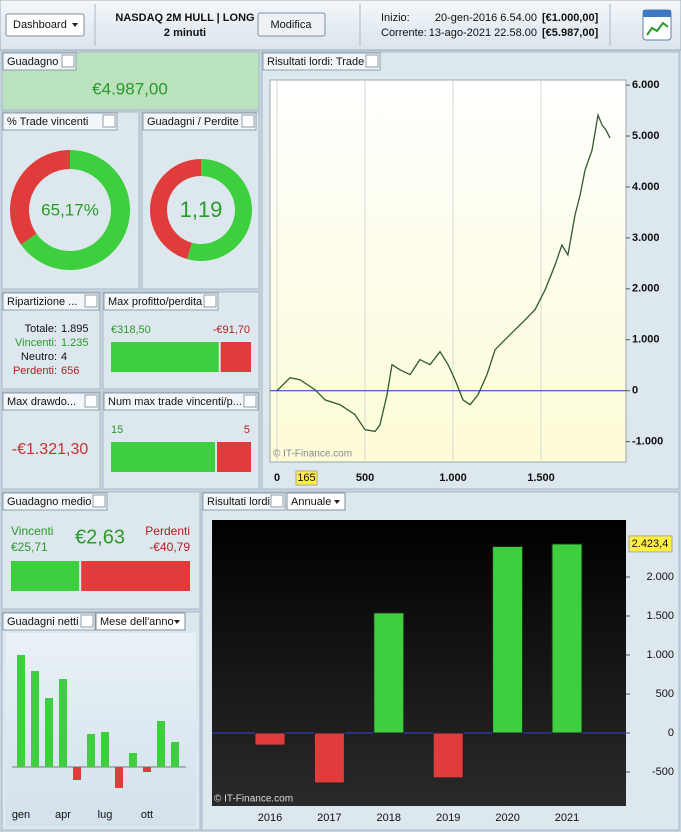 This screenshot has height=832, width=681. Describe the element at coordinates (635, 391) in the screenshot. I see `y-tick-label: 0` at that location.